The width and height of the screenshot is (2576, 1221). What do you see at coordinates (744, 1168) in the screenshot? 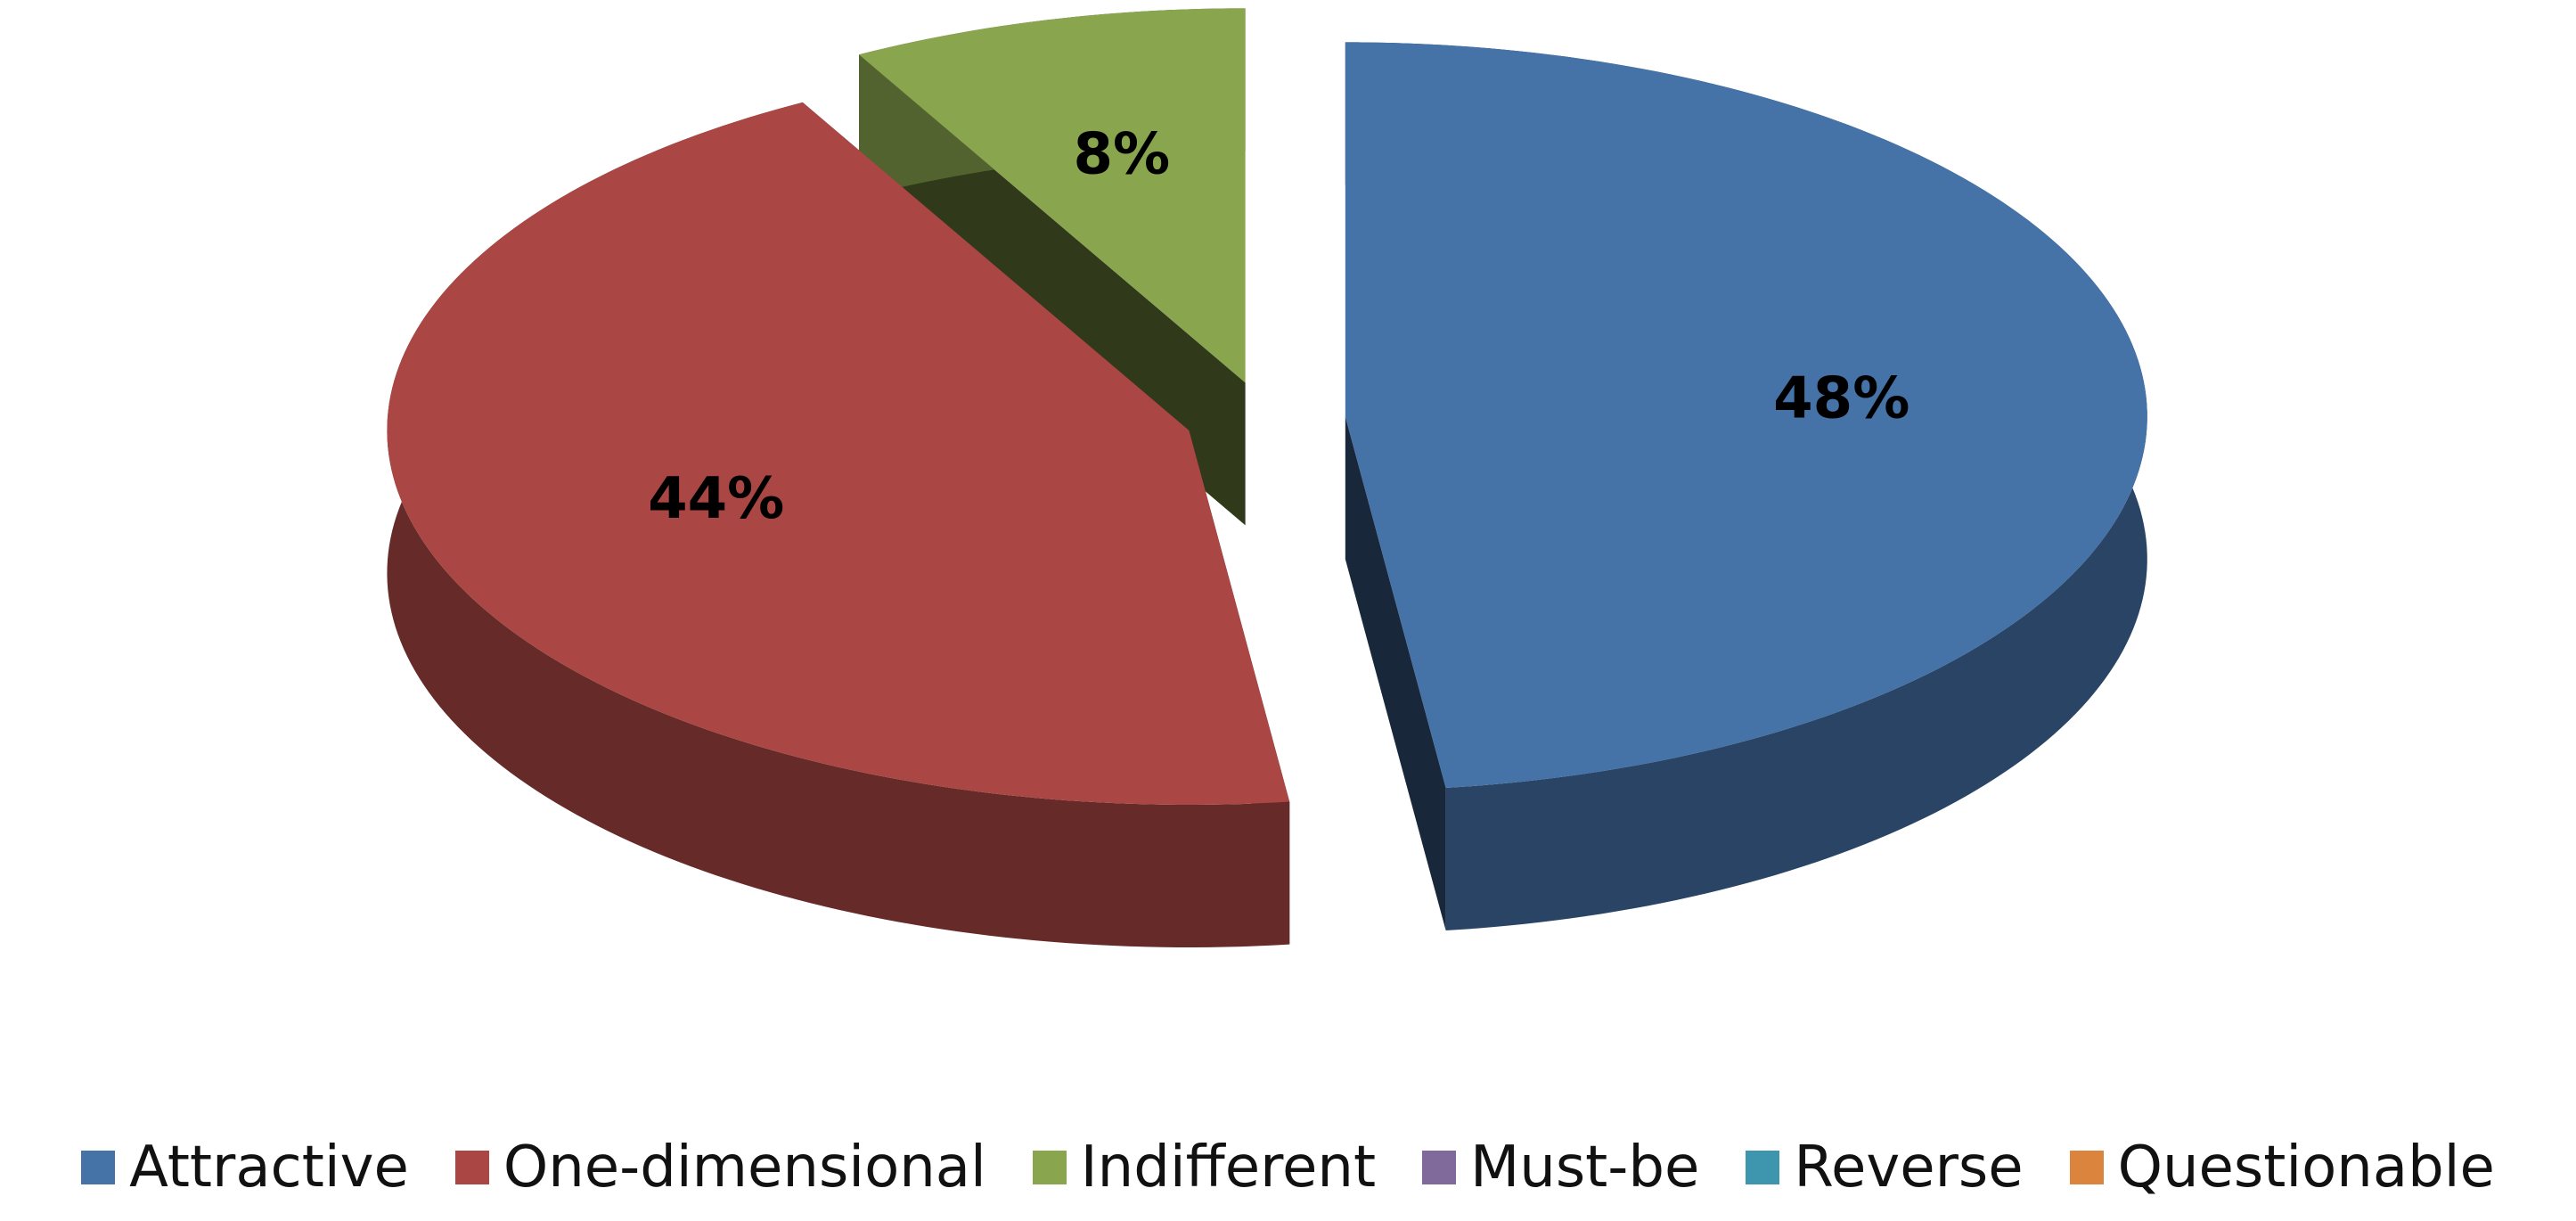
I see `legend-label: One-dimensional` at bounding box center [744, 1168].